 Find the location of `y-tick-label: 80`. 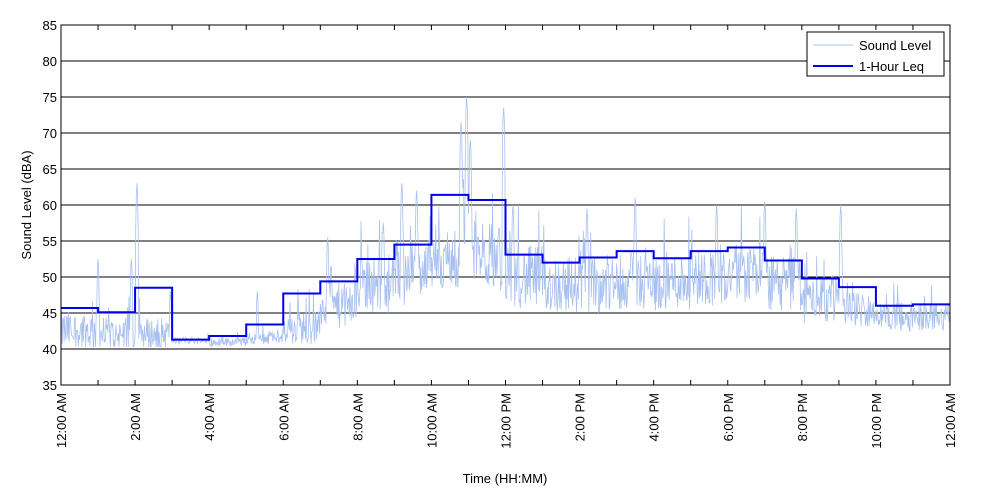

y-tick-label: 80 is located at coordinates (50, 61).